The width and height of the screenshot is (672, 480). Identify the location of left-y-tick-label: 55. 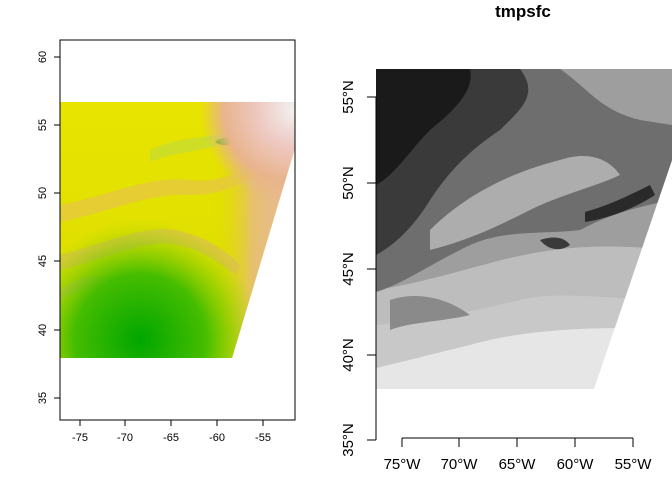
(43, 125).